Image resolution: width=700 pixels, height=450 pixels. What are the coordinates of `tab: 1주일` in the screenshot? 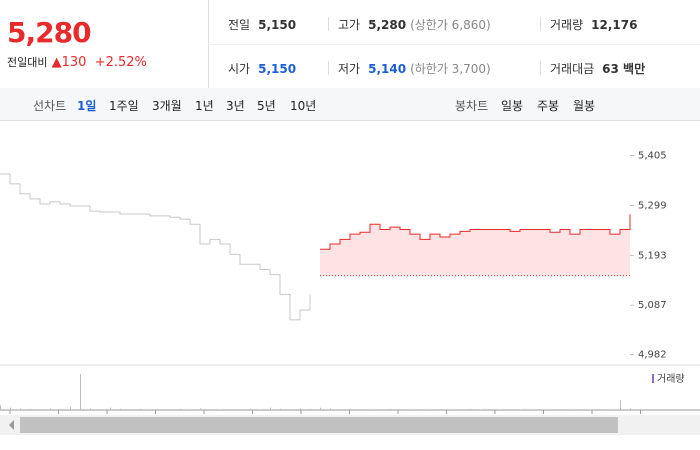 It's located at (124, 106).